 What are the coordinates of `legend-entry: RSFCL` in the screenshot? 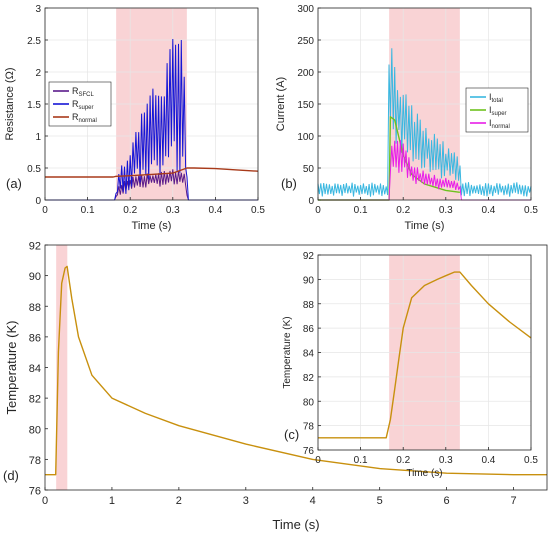 It's located at (83, 92).